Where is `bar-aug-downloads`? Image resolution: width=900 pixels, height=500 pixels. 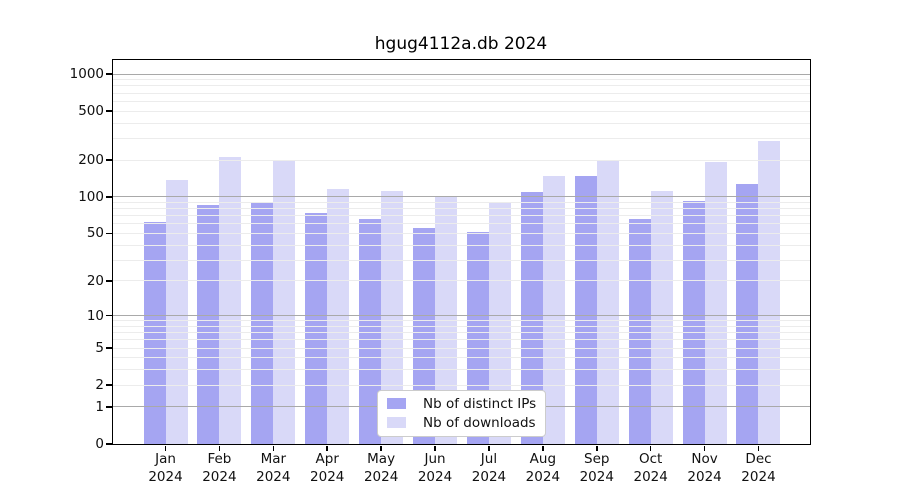
bar-aug-downloads is located at coordinates (553, 309).